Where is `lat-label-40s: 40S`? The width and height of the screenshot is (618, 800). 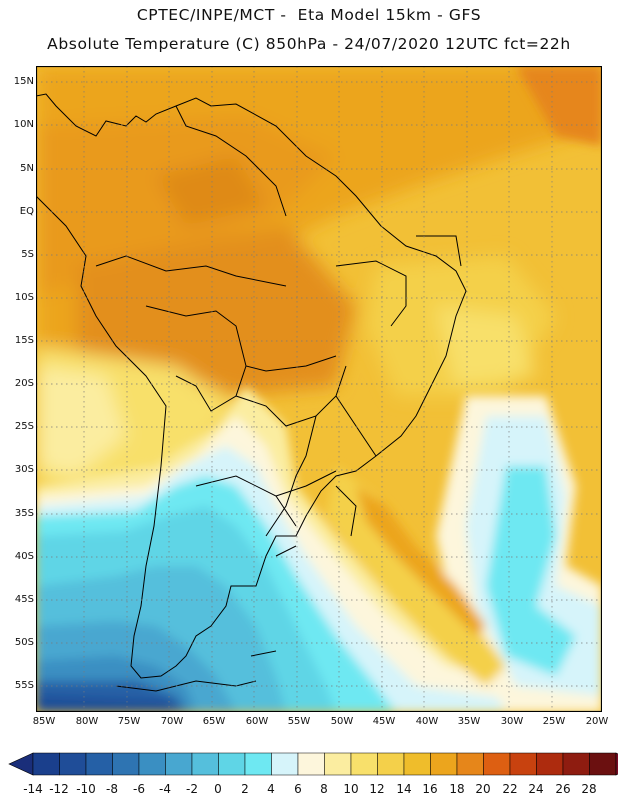
lat-label-40s: 40S is located at coordinates (24, 556).